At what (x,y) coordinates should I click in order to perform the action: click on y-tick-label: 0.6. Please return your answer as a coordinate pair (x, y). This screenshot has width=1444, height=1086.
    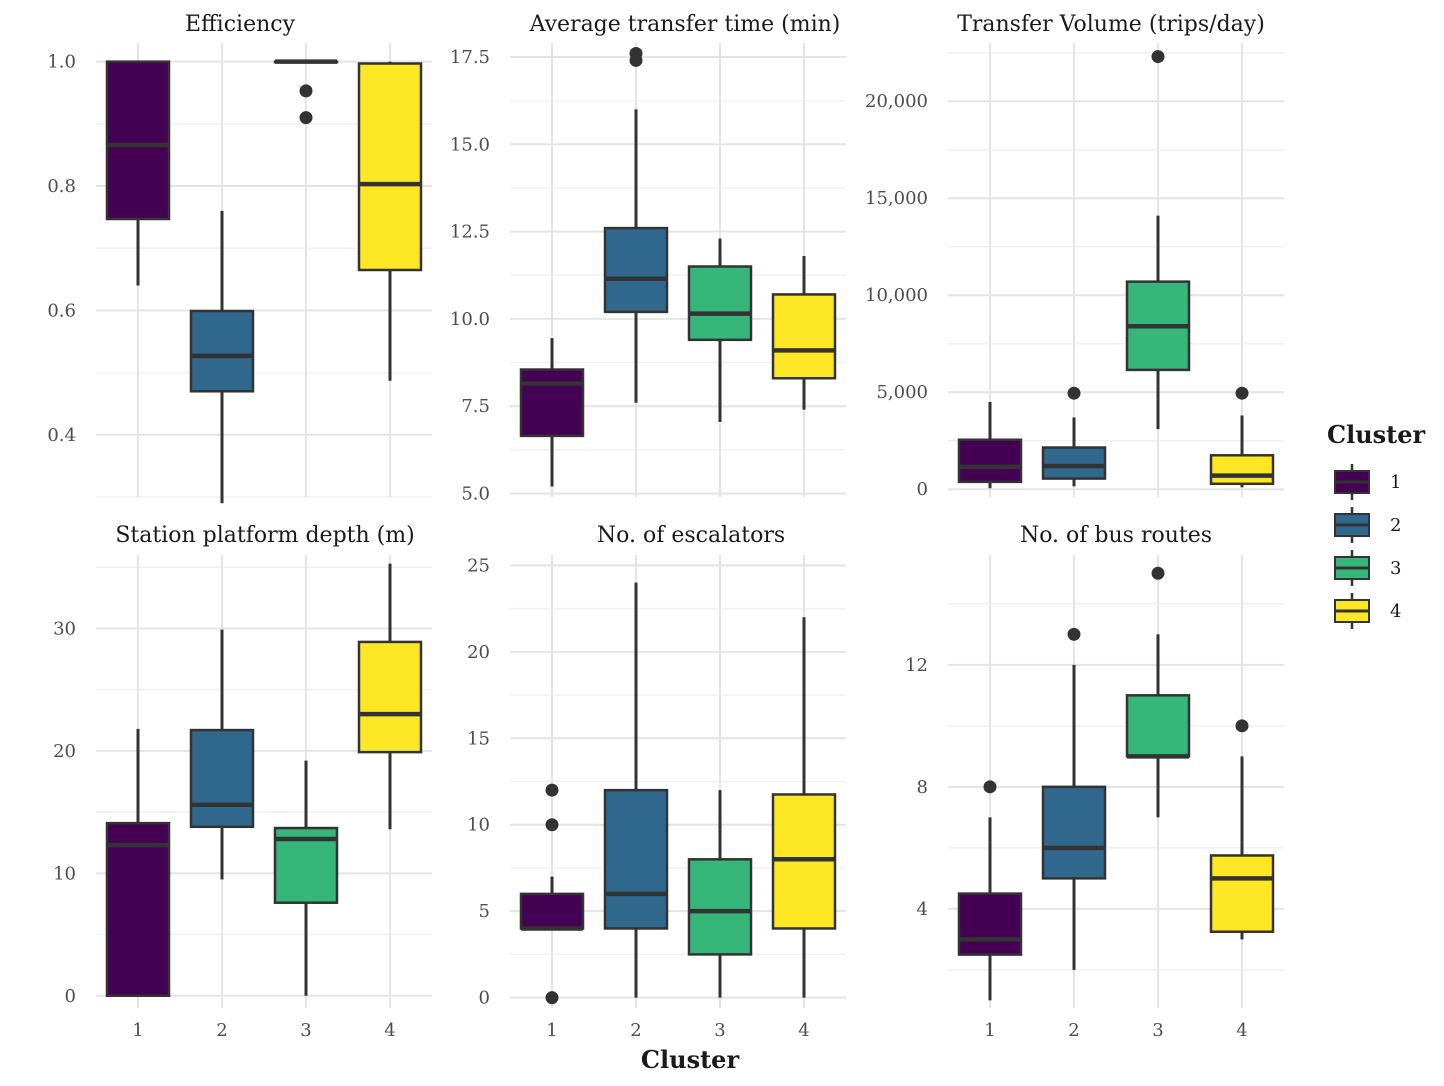
    Looking at the image, I should click on (61, 310).